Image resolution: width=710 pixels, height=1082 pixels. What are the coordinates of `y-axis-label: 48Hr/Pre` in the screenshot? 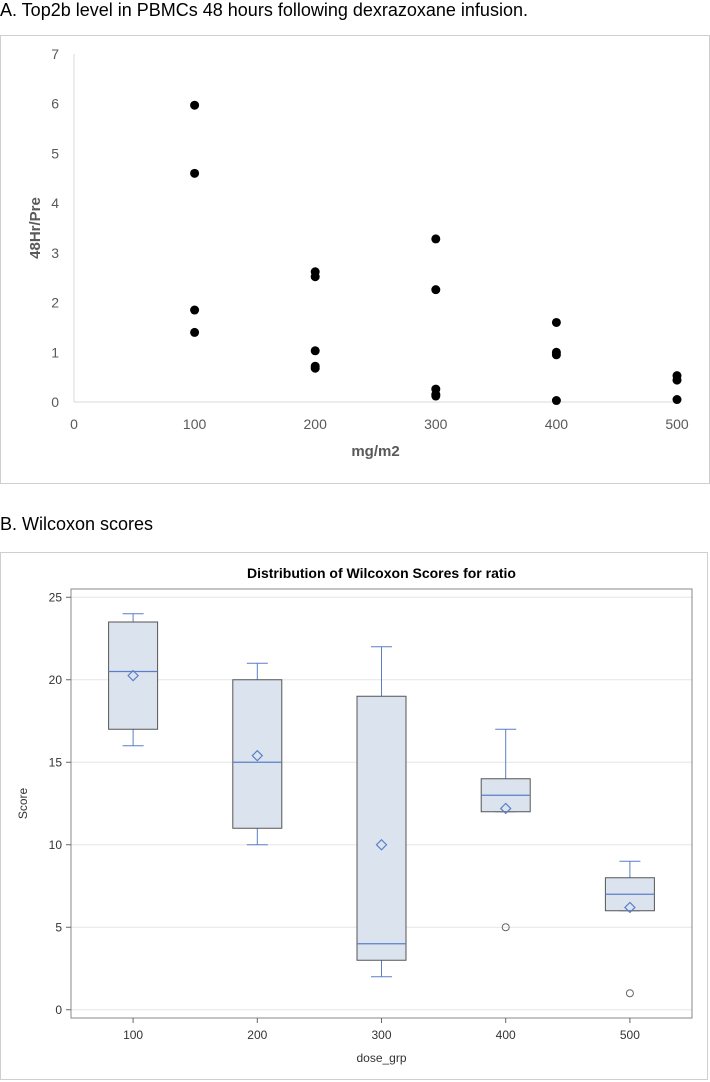 It's located at (35, 228).